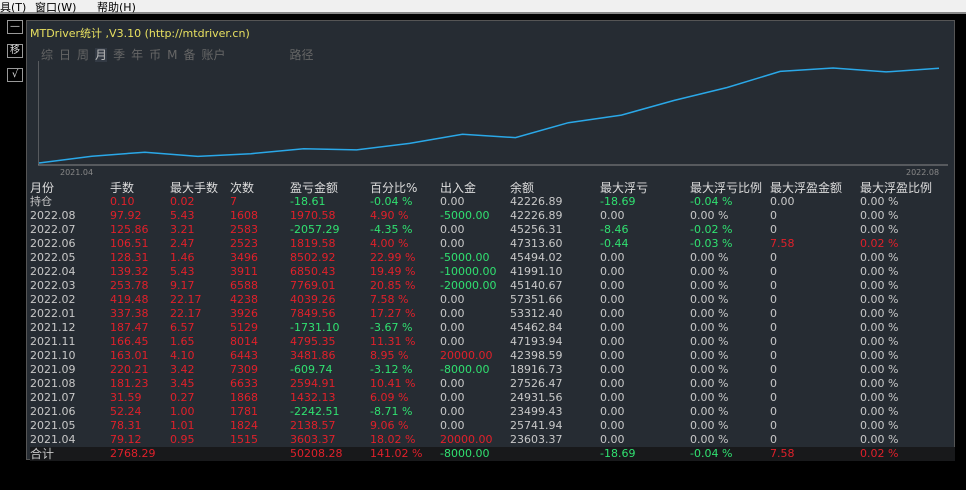 This screenshot has height=490, width=966. Describe the element at coordinates (53, 313) in the screenshot. I see `cell: 2022.01` at that location.